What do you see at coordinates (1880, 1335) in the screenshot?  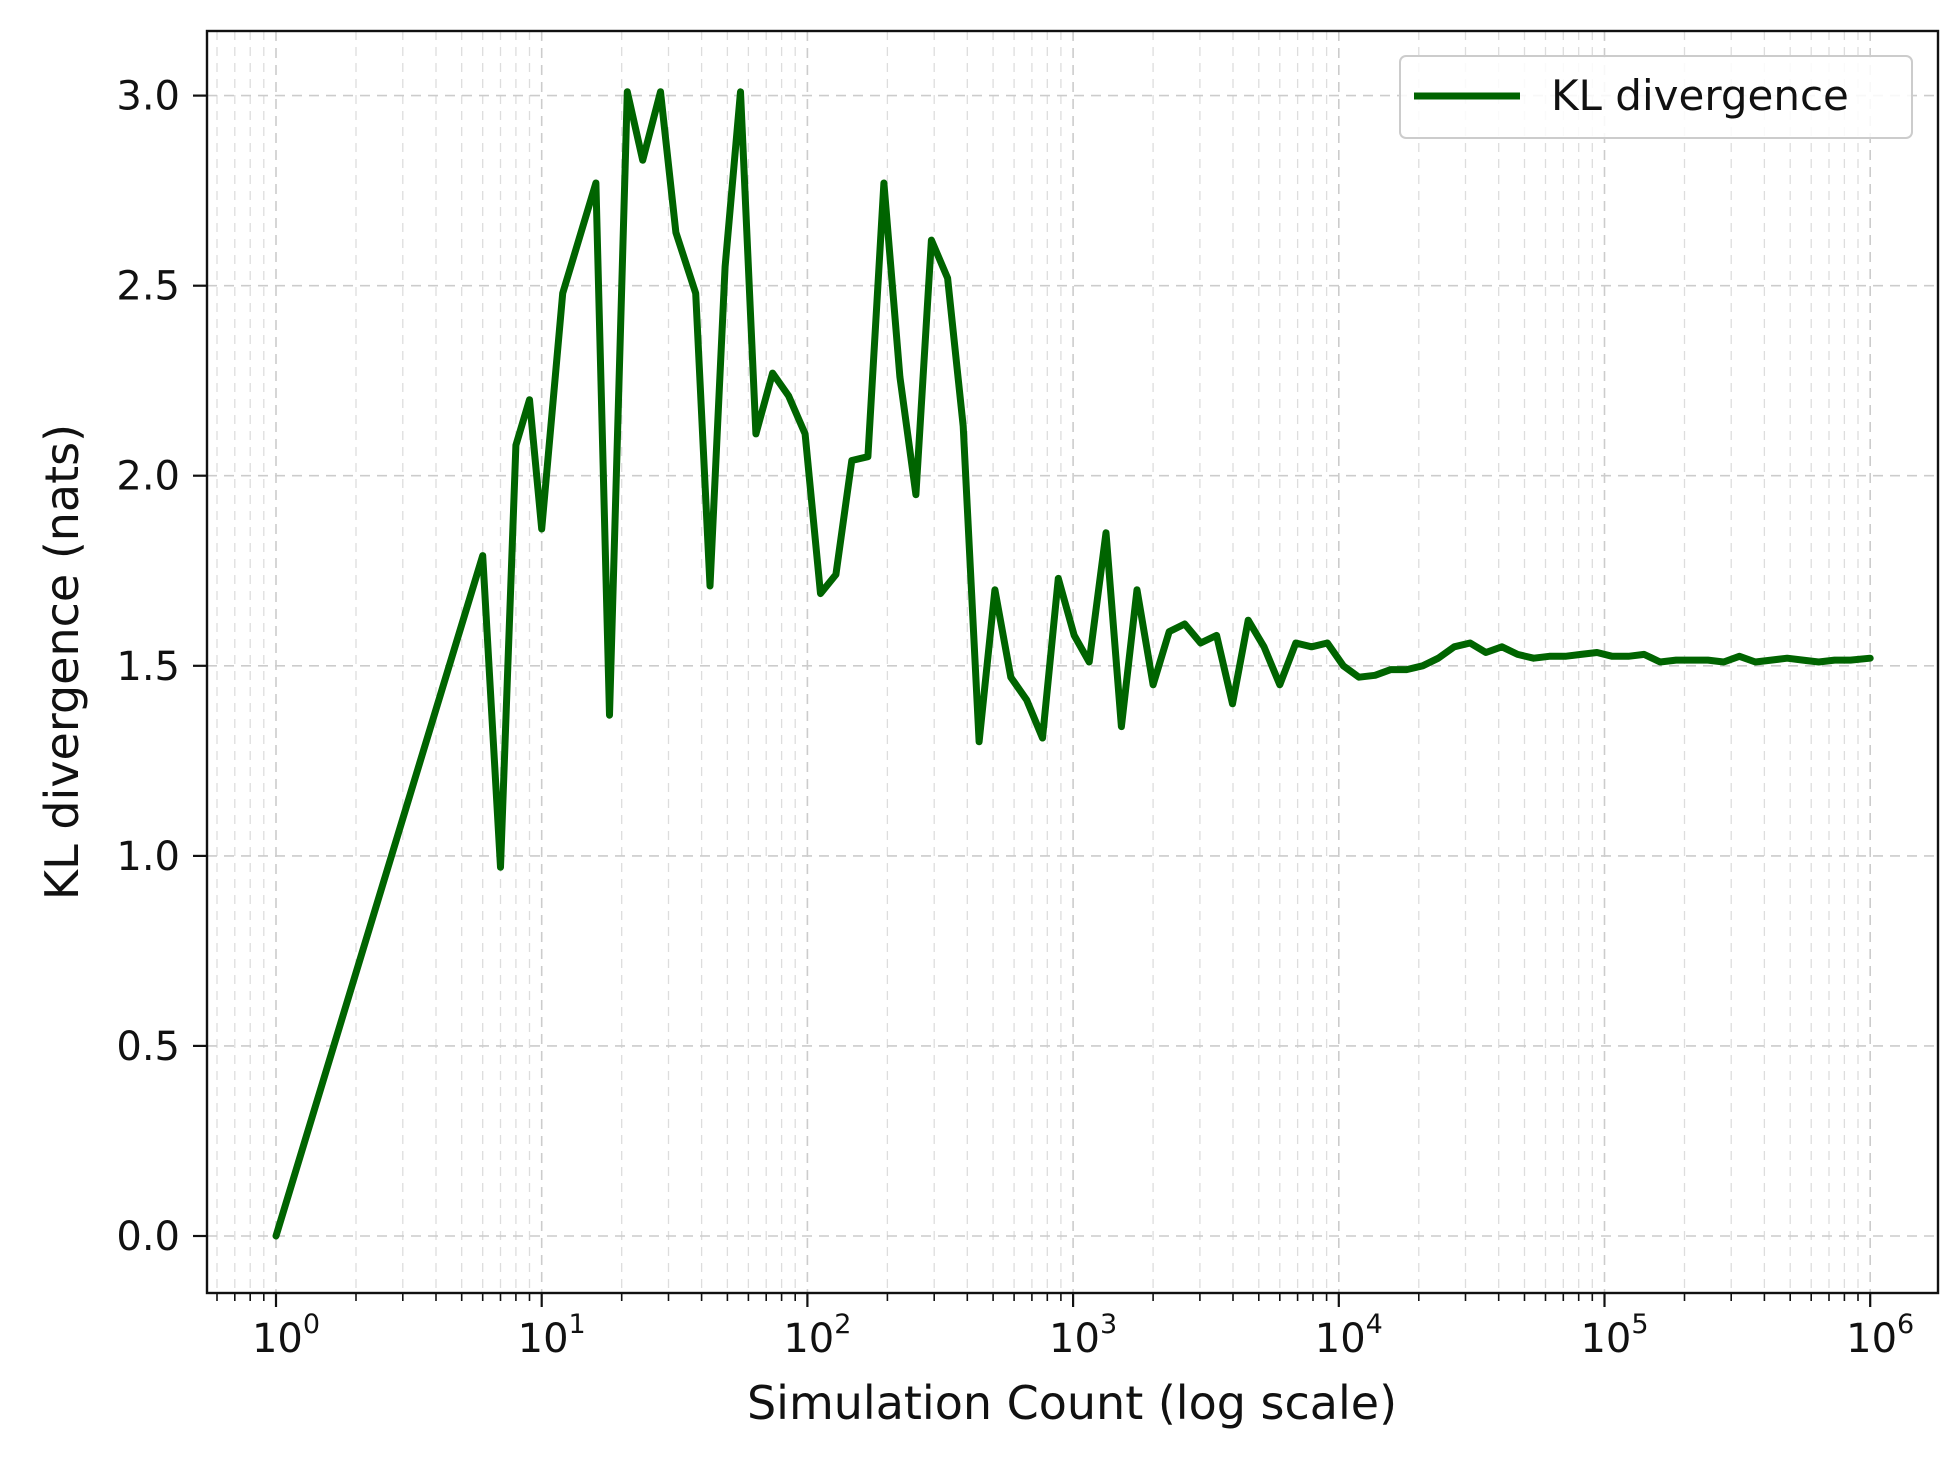 I see `x-tick-label: 10⁶` at bounding box center [1880, 1335].